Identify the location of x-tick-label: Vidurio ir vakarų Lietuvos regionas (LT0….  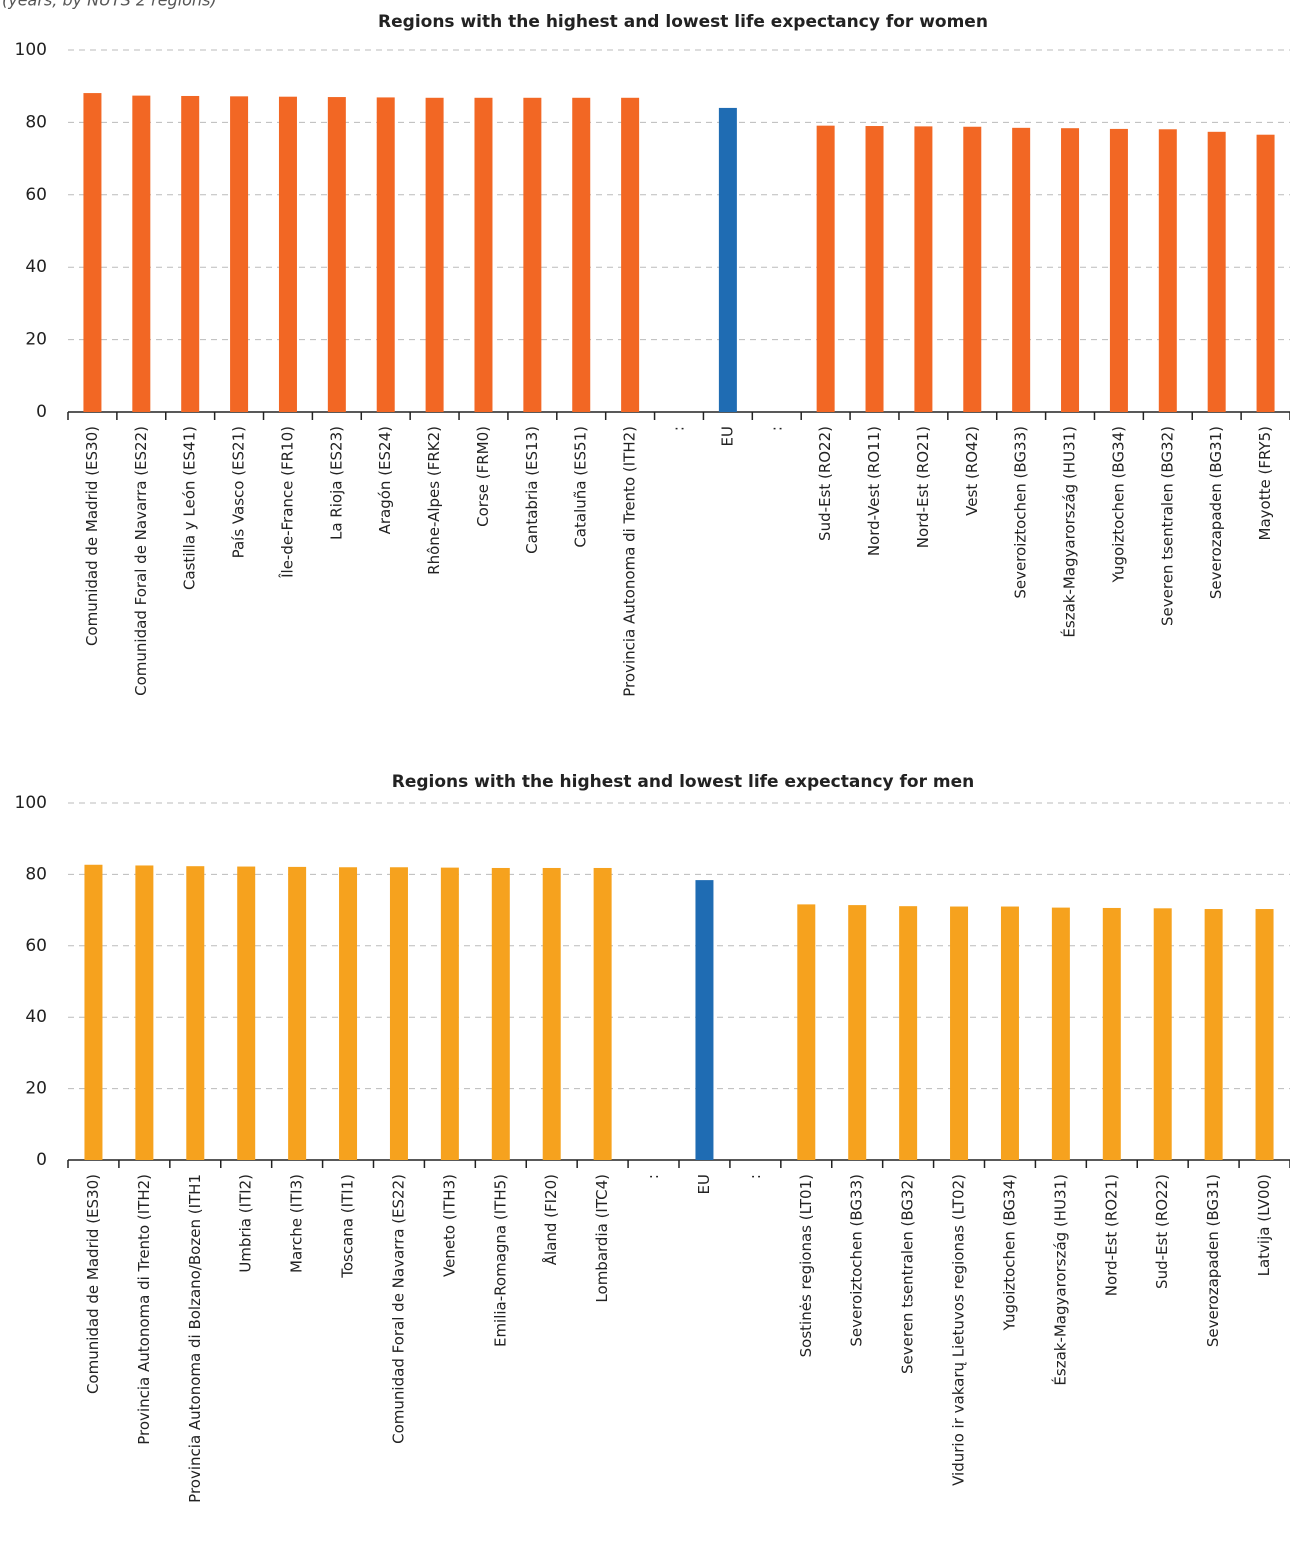
(959, 1330).